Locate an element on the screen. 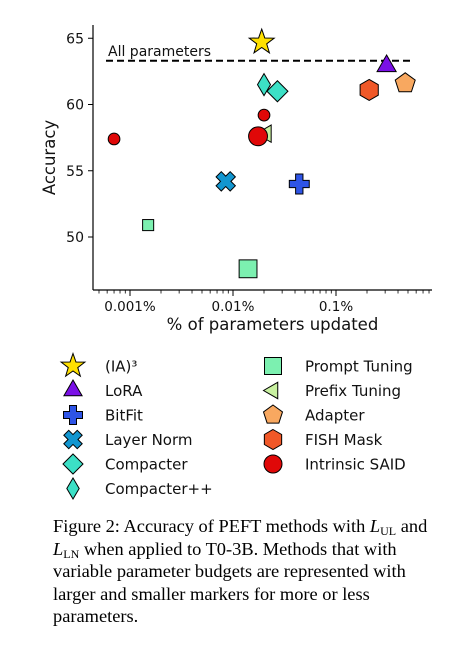 This screenshot has height=649, width=463. y-tick-label: 60 is located at coordinates (75, 106).